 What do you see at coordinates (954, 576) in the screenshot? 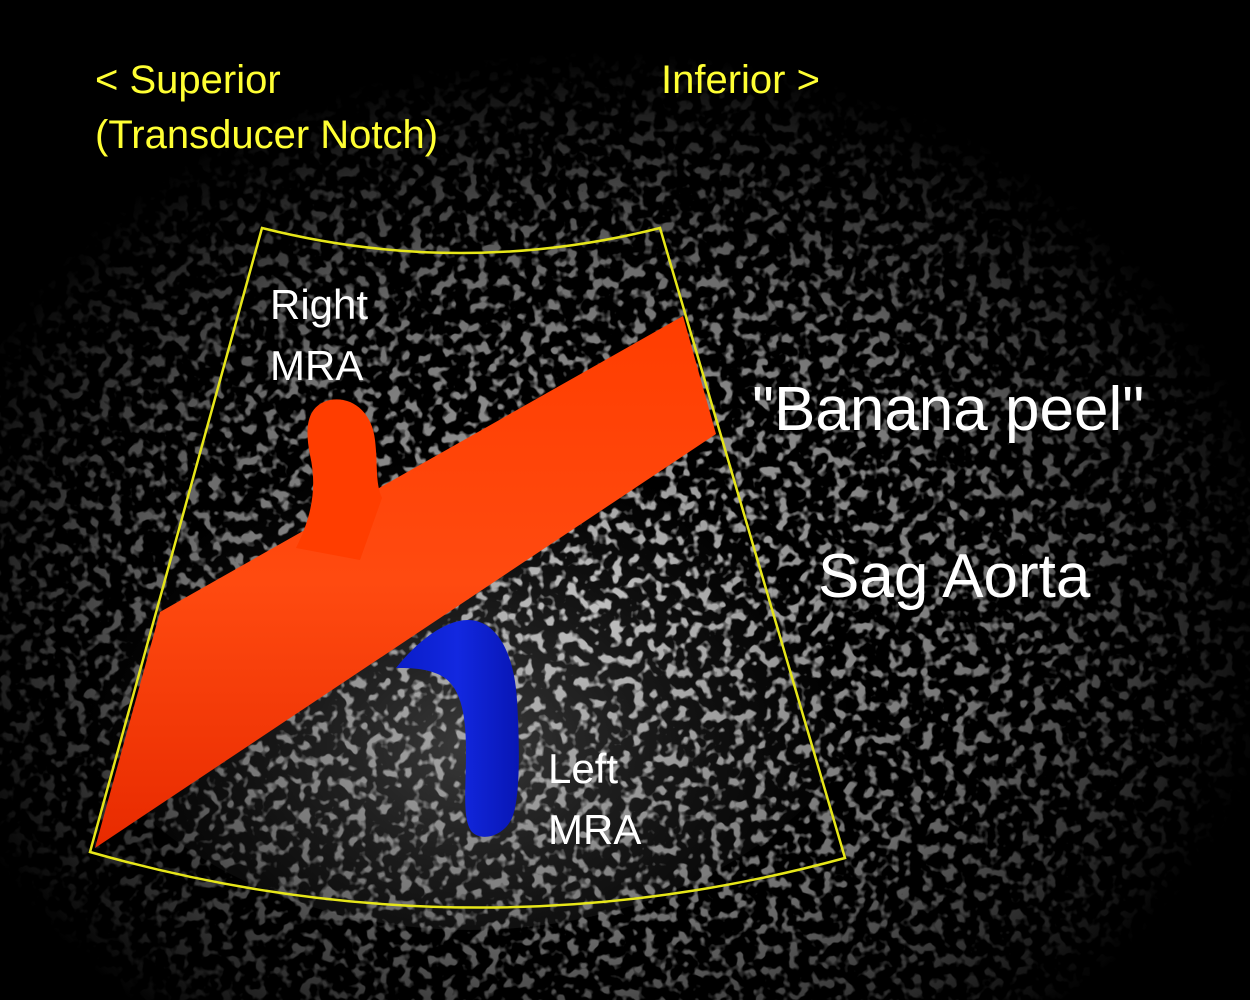
I see `sag-aorta-caption: Sag Aorta` at bounding box center [954, 576].